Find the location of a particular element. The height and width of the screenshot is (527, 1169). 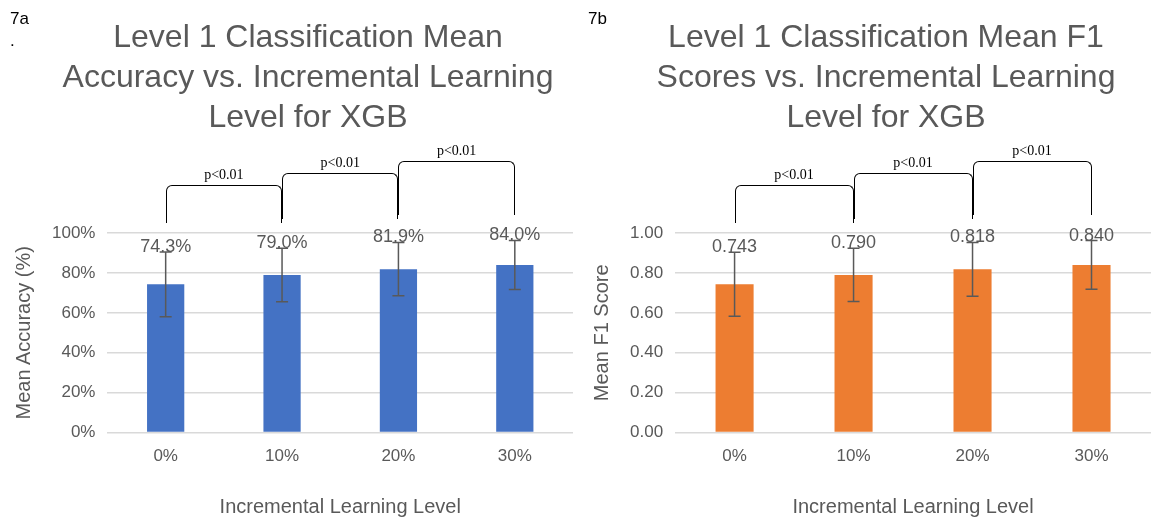

data-label: 0.790 is located at coordinates (854, 242).